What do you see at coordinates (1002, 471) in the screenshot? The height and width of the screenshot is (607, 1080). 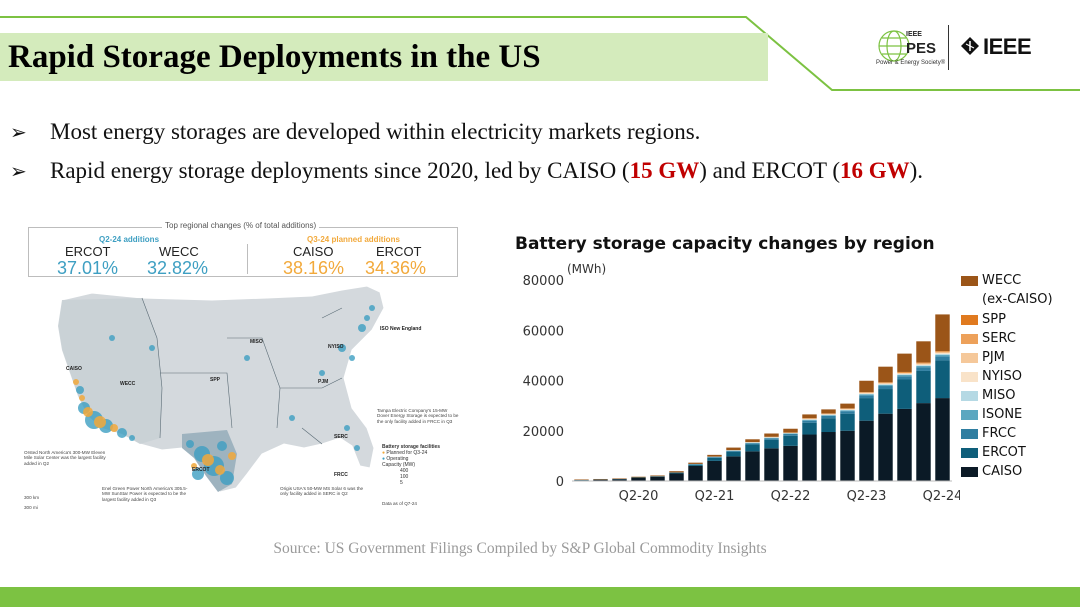 I see `legend-label-caiso: CAISO` at bounding box center [1002, 471].